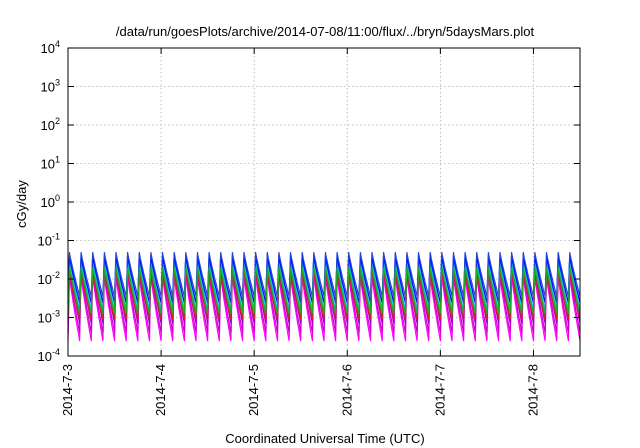 This screenshot has width=640, height=448. Describe the element at coordinates (67, 390) in the screenshot. I see `x-tick-label: 2014-7-3` at that location.